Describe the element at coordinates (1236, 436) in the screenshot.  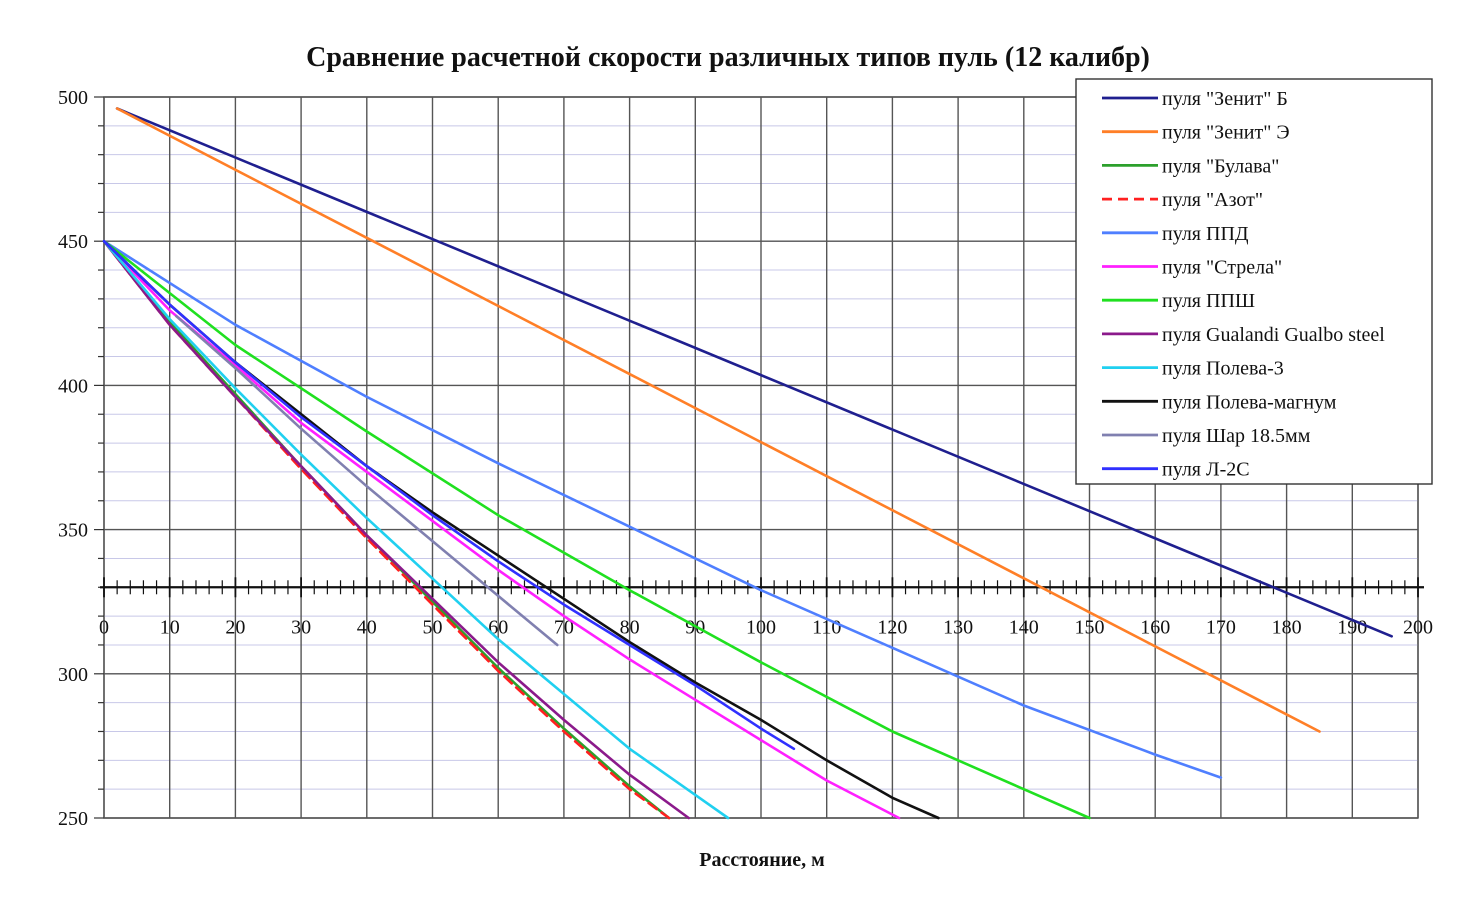
I see `legend-label: пуля Шар 18.5мм` at that location.